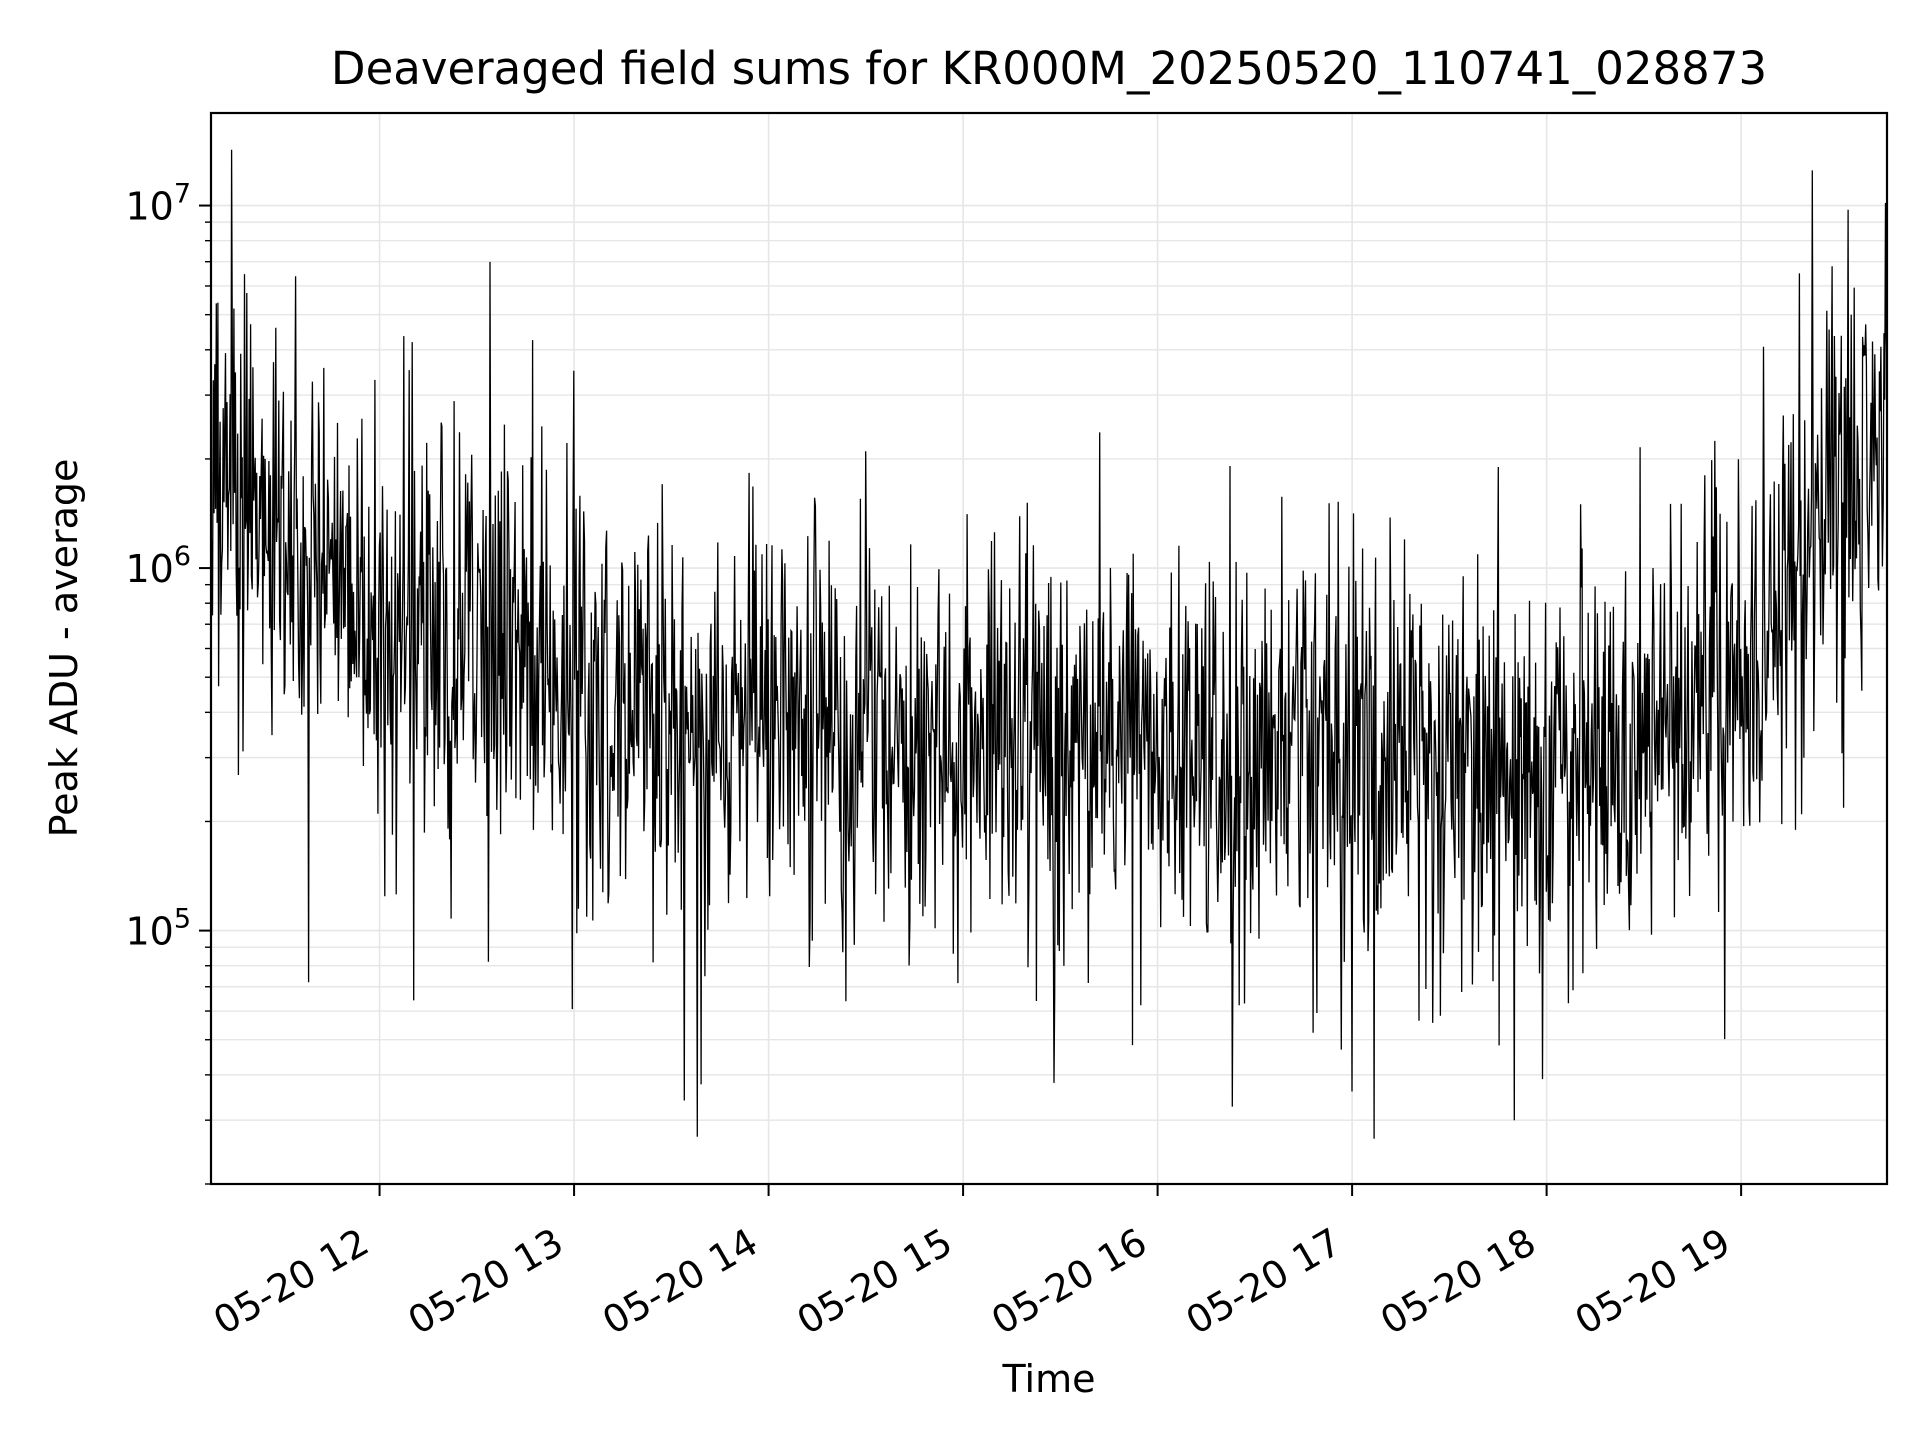  Describe the element at coordinates (1049, 1379) in the screenshot. I see `x-axis-label: Time` at that location.